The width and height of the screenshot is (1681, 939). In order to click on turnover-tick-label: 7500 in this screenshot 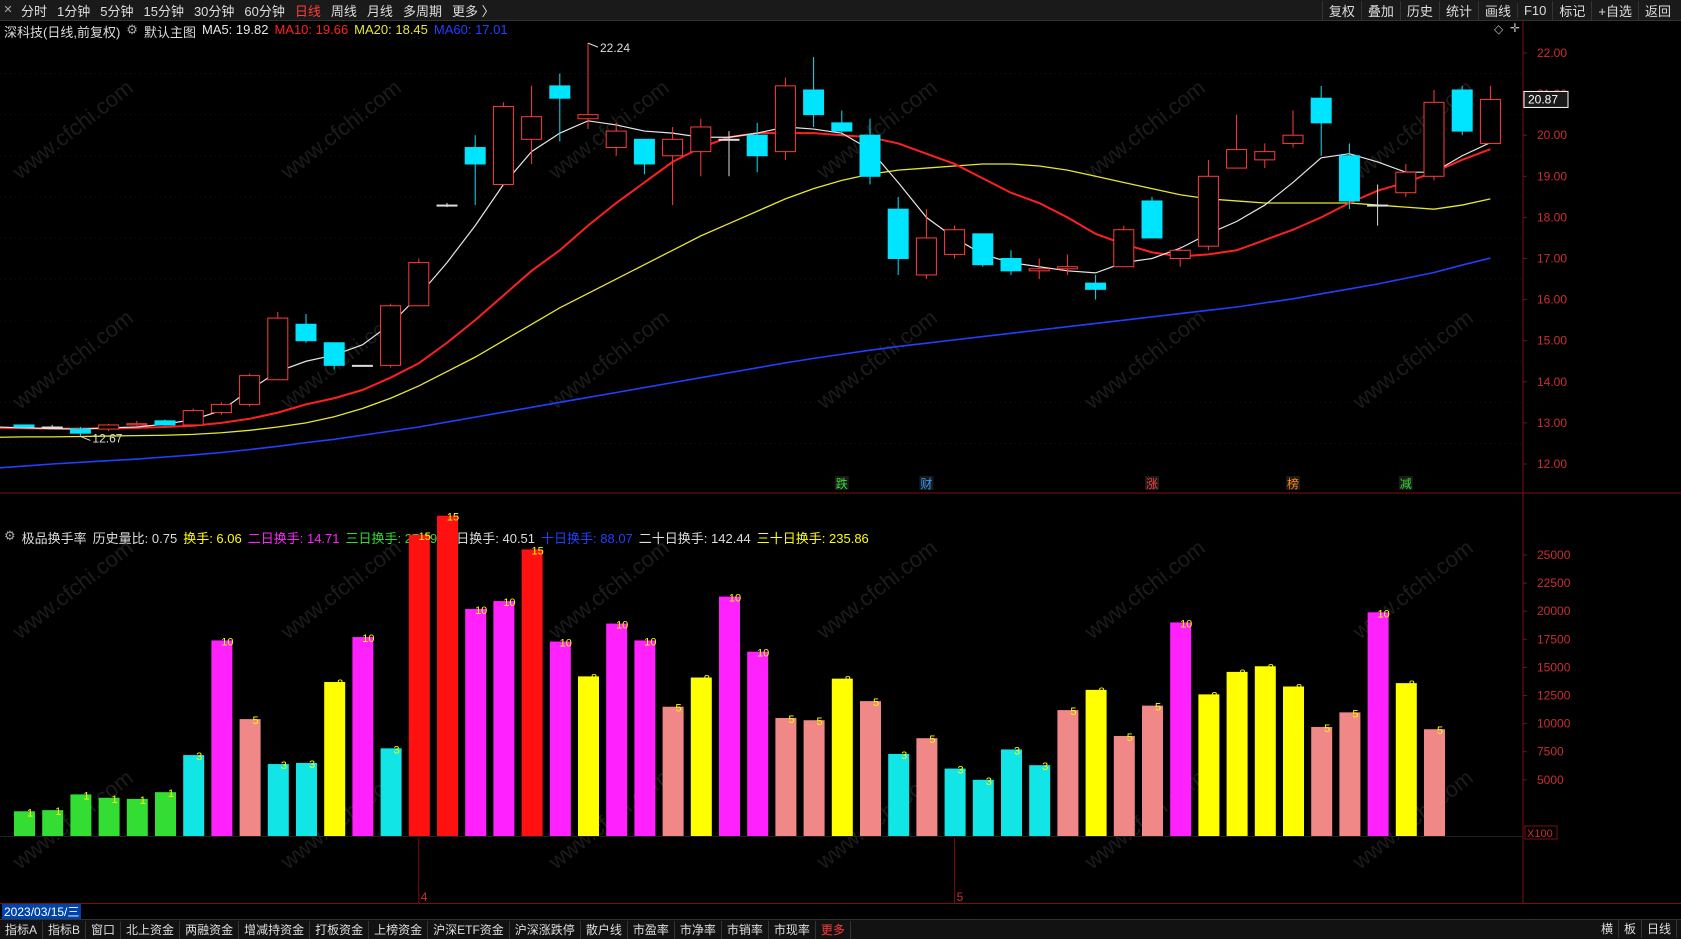, I will do `click(1550, 752)`.